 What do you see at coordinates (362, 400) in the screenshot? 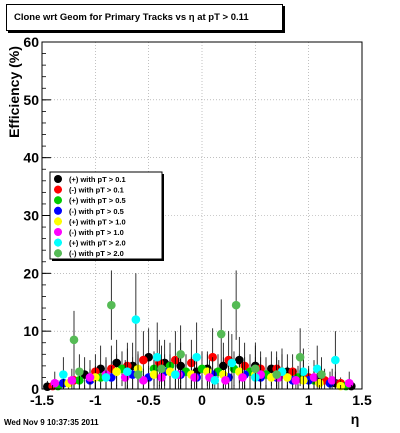
I see `x-tick-label: 1.5` at bounding box center [362, 400].